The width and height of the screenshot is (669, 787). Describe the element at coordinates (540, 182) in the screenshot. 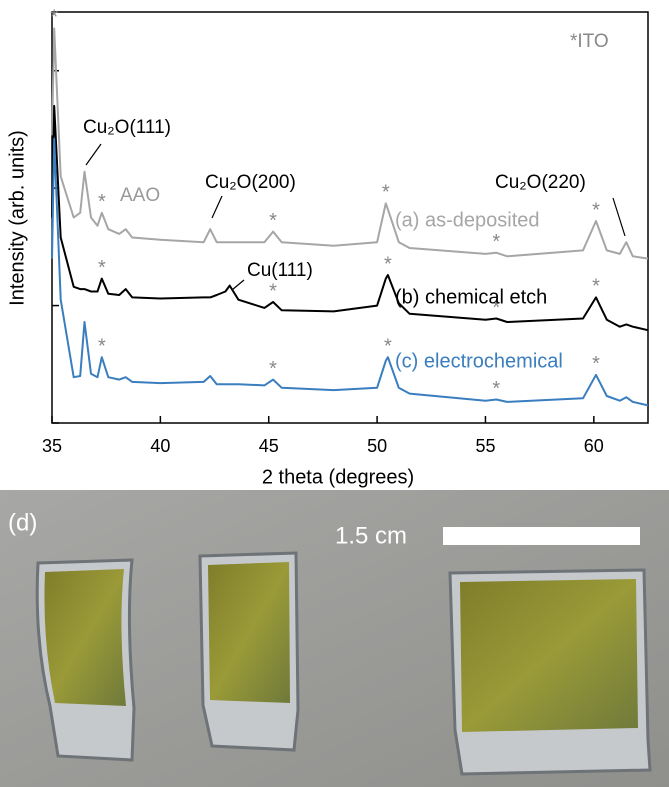

I see `annotation: Cu₂O(220)` at that location.